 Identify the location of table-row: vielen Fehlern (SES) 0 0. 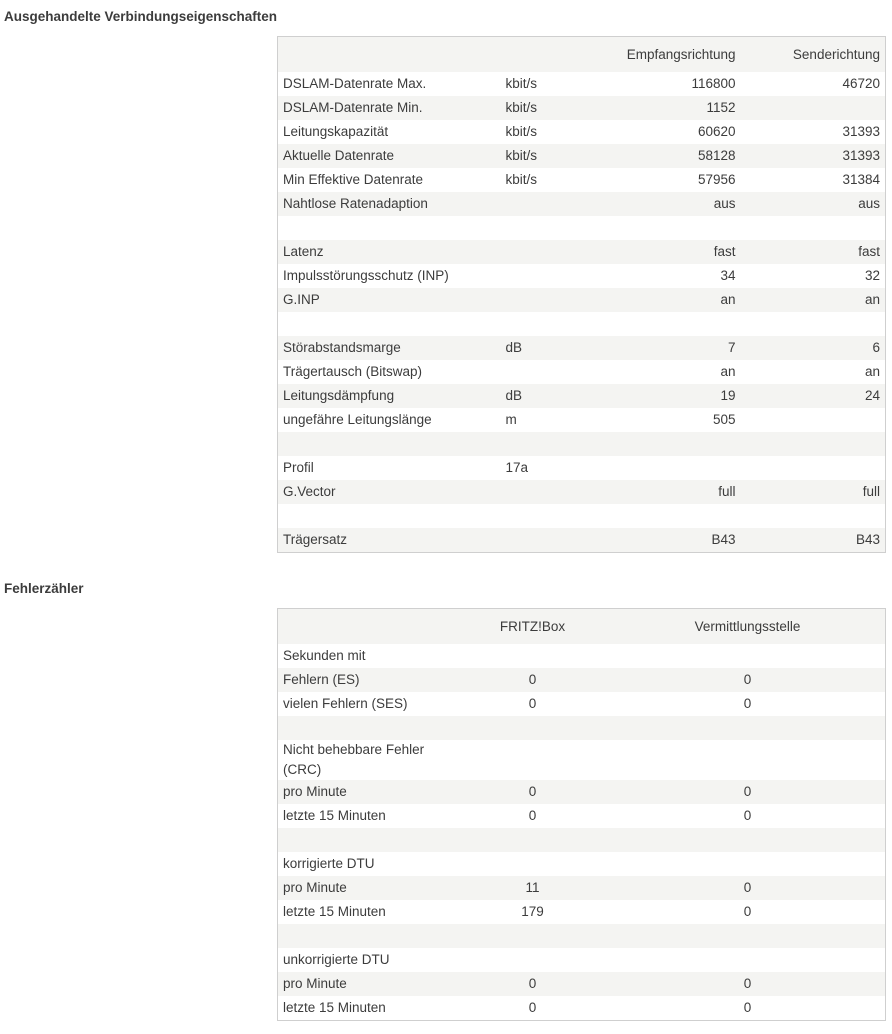
(582, 704).